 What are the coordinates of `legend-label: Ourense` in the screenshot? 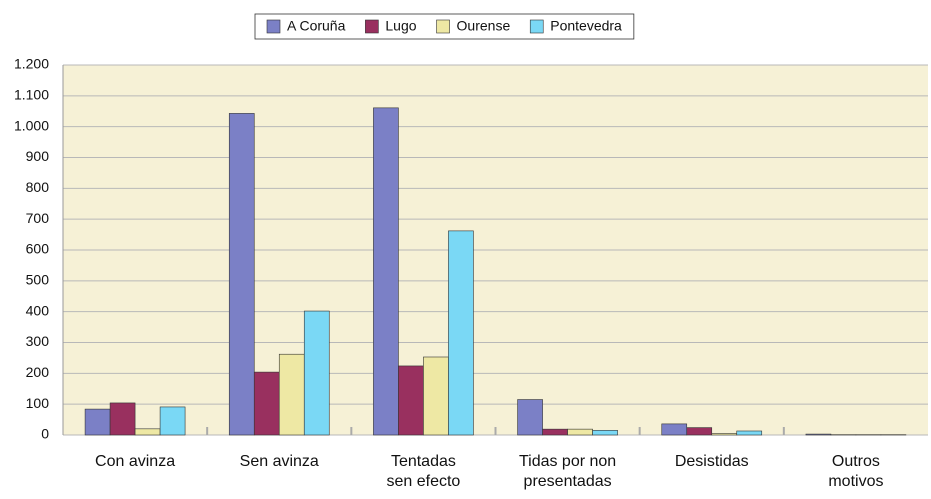 It's located at (484, 26).